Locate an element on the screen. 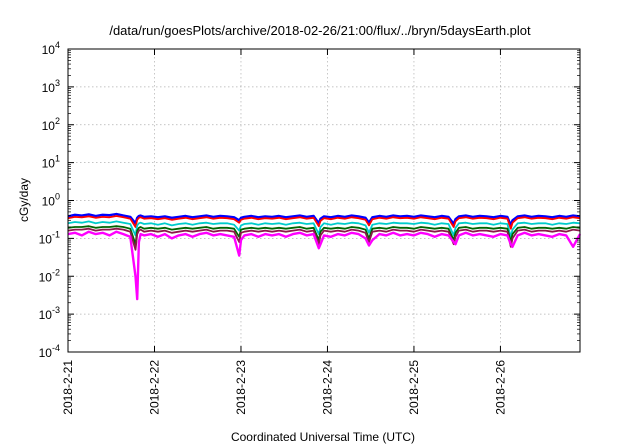  y-tick-label: 10⁻⁴ is located at coordinates (49, 351).